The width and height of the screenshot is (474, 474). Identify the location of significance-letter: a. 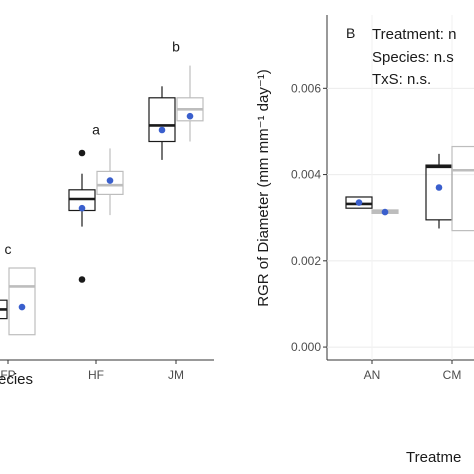
(96, 129).